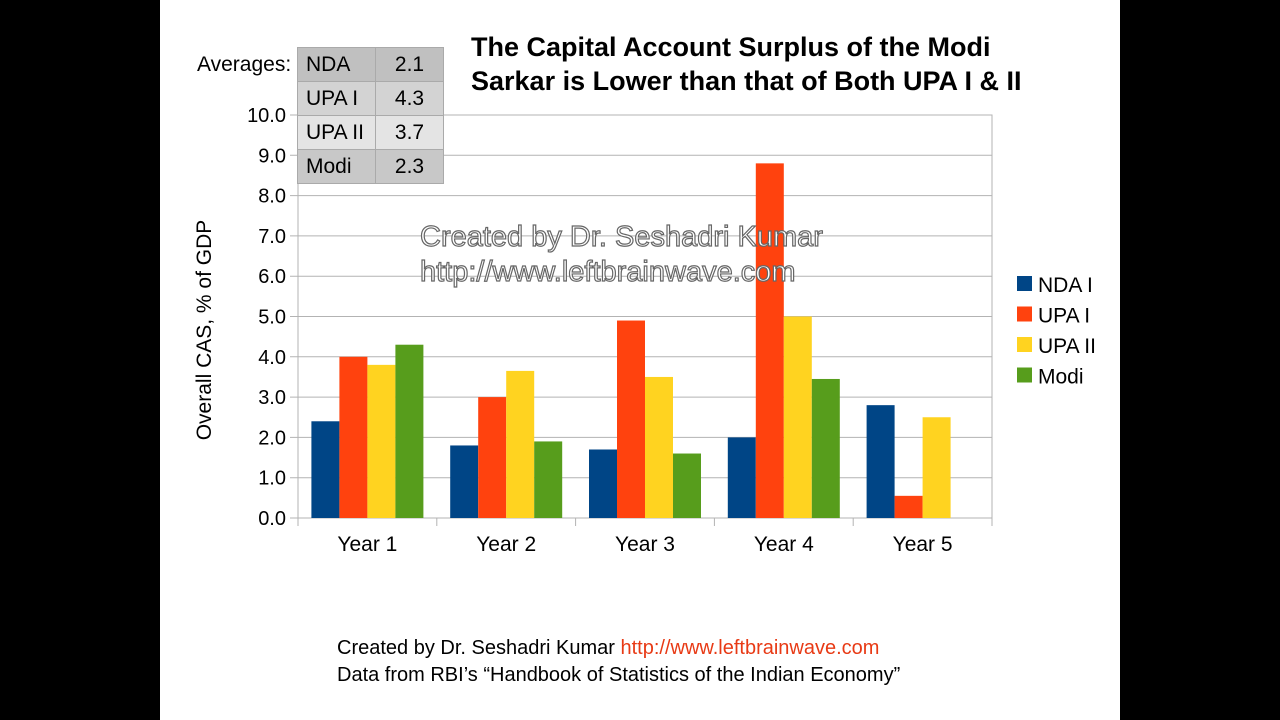 The image size is (1280, 720). I want to click on y-tick-label: 5.0, so click(272, 318).